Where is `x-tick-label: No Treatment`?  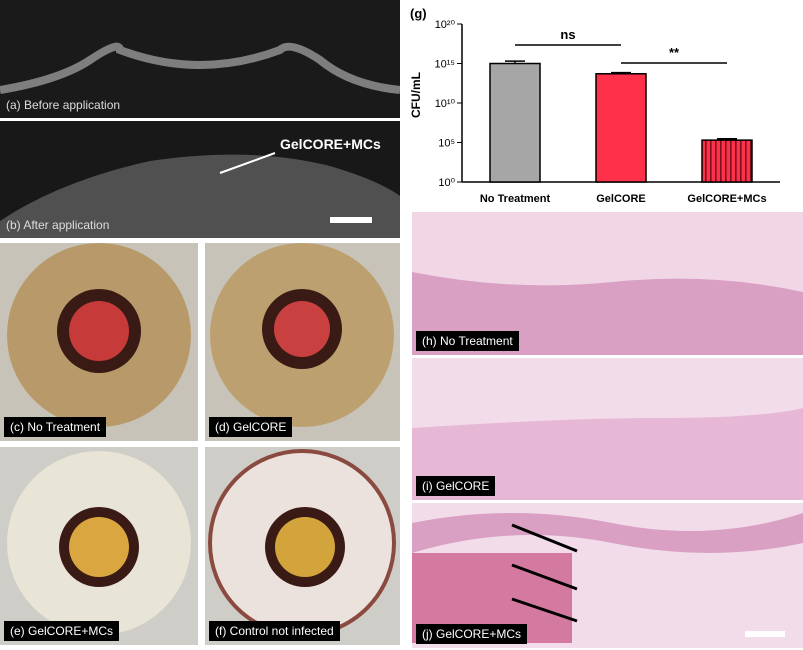
x-tick-label: No Treatment is located at coordinates (515, 199).